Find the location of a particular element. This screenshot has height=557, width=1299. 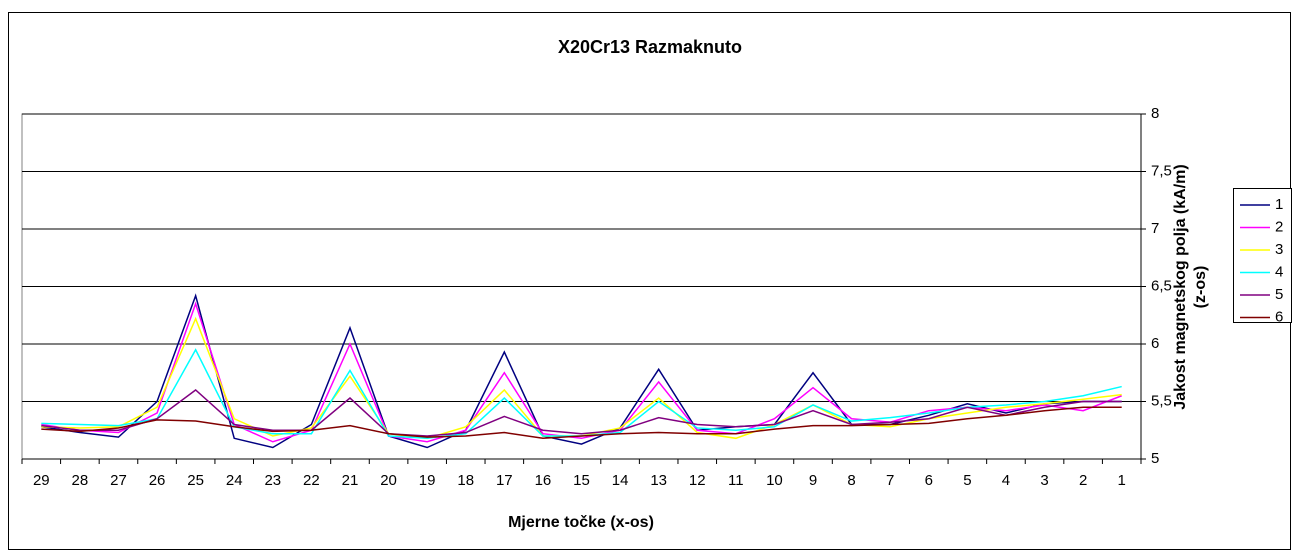

legend is located at coordinates (1262, 255).